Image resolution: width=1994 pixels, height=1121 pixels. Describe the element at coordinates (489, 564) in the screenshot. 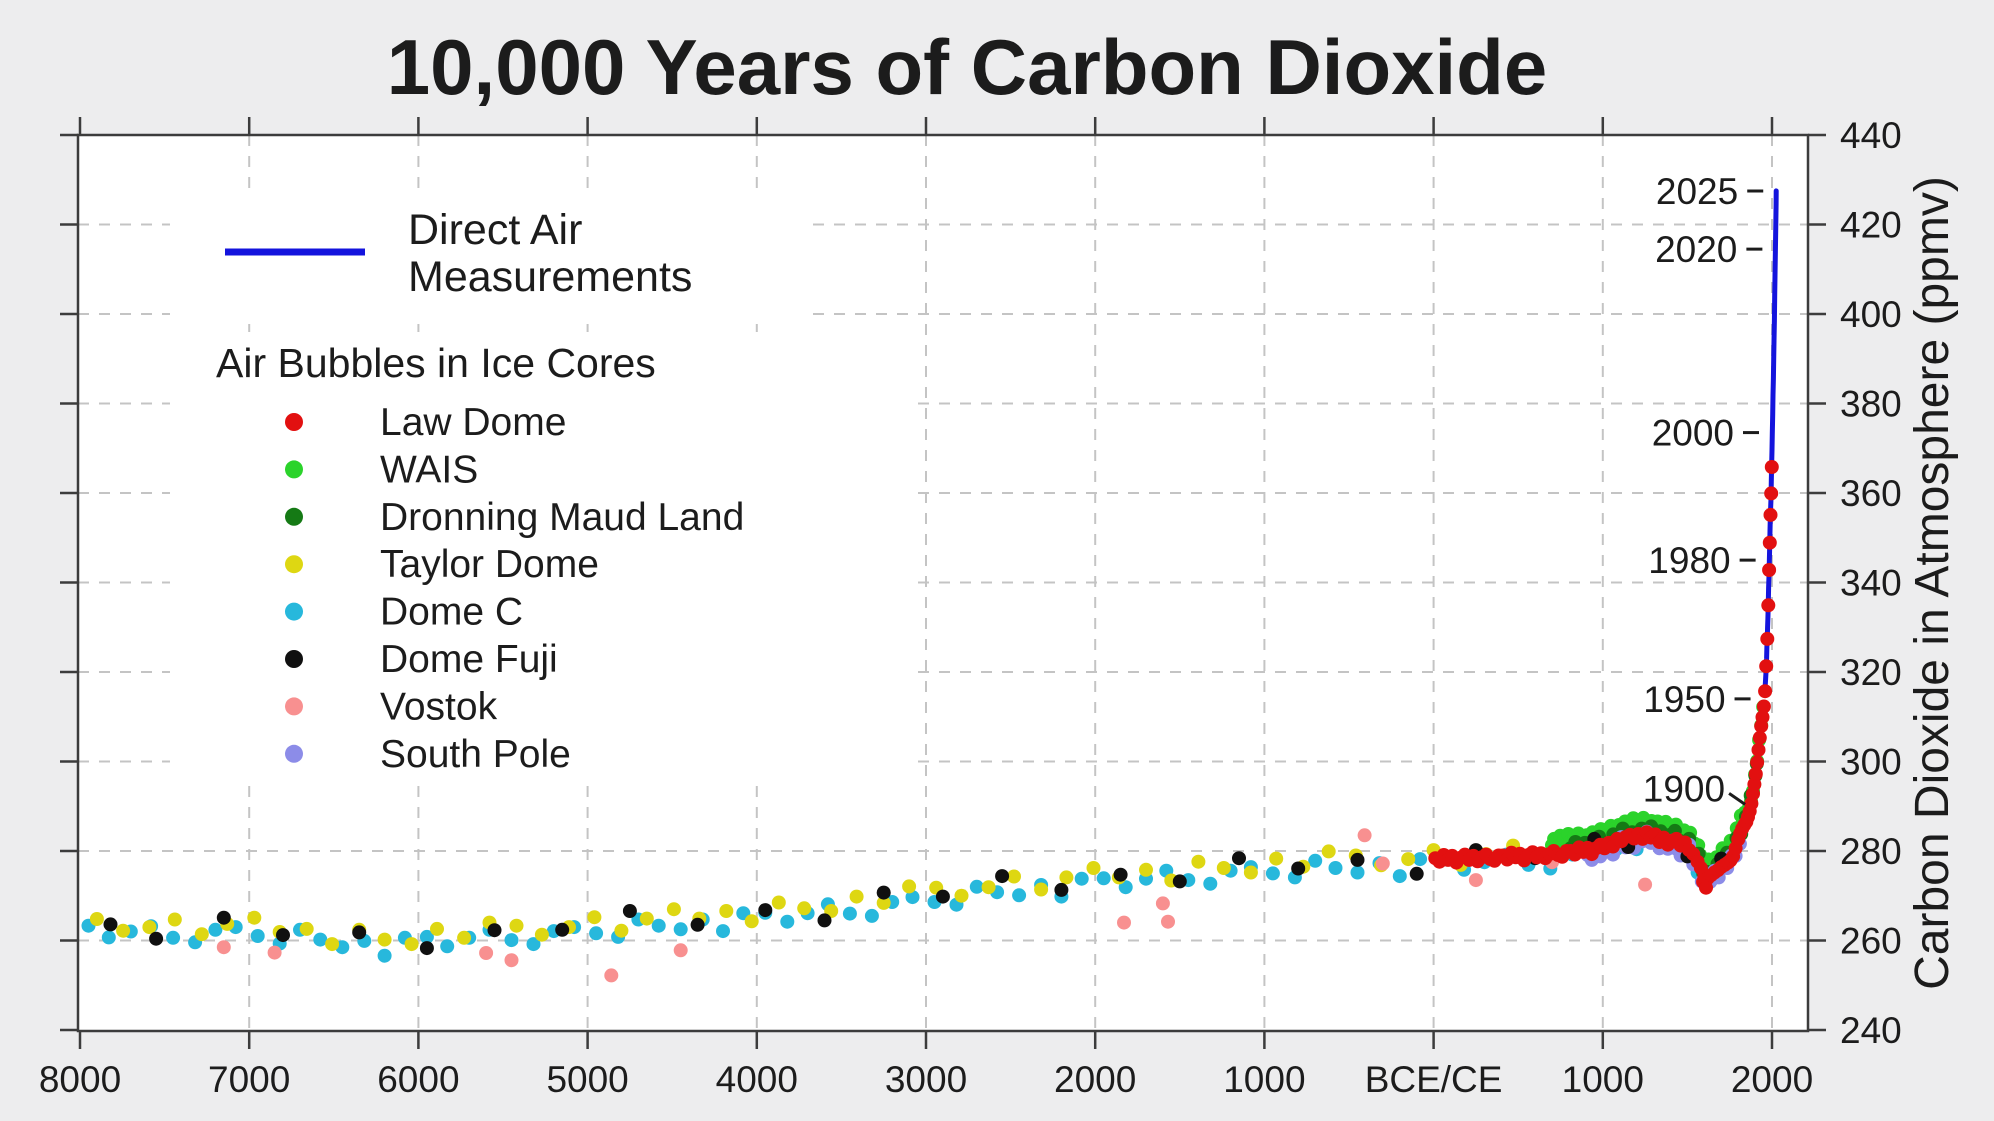

I see `legend-label: Taylor Dome` at that location.